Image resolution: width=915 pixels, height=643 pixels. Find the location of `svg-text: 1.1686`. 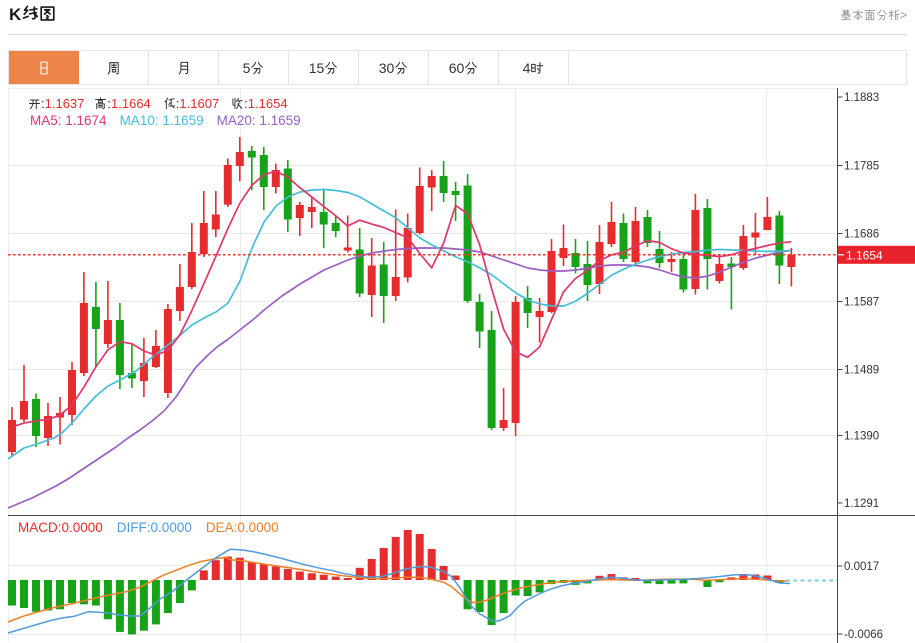

svg-text: 1.1686 is located at coordinates (861, 235).